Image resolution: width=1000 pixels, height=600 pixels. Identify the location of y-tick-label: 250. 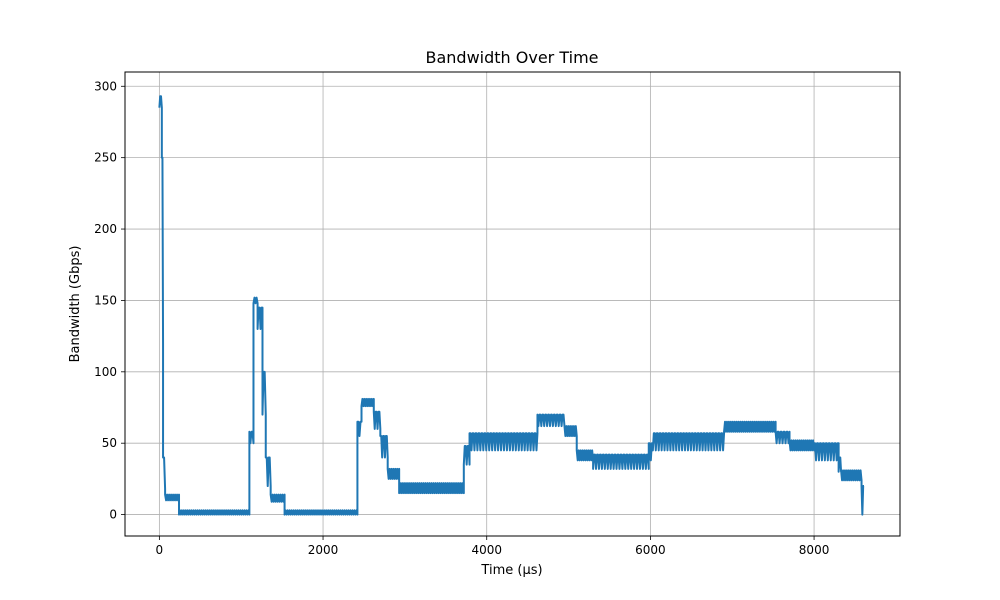
(105, 158).